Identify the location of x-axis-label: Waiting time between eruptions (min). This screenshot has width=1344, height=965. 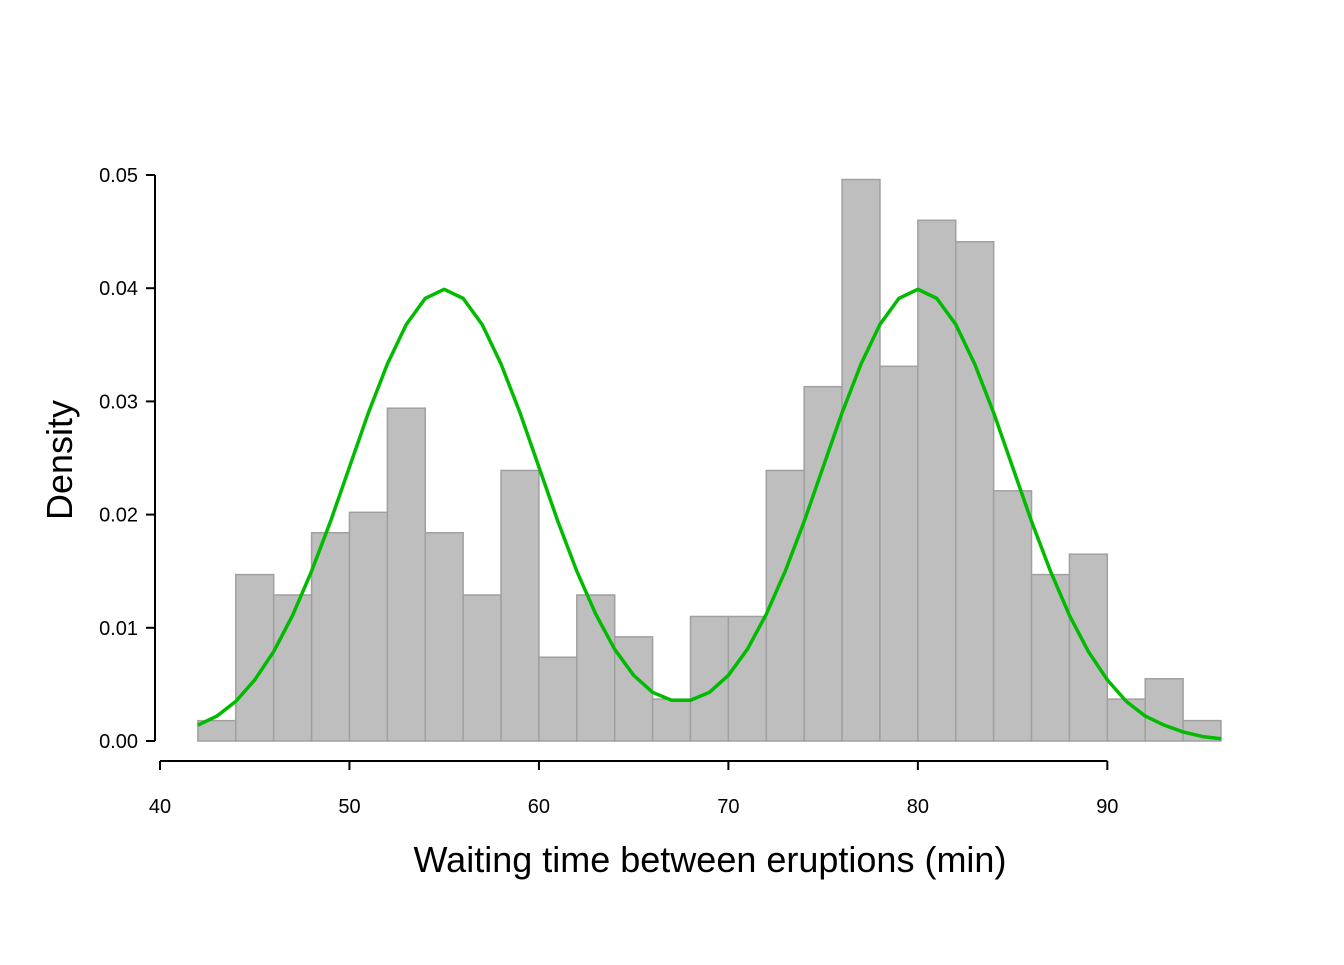
(710, 859).